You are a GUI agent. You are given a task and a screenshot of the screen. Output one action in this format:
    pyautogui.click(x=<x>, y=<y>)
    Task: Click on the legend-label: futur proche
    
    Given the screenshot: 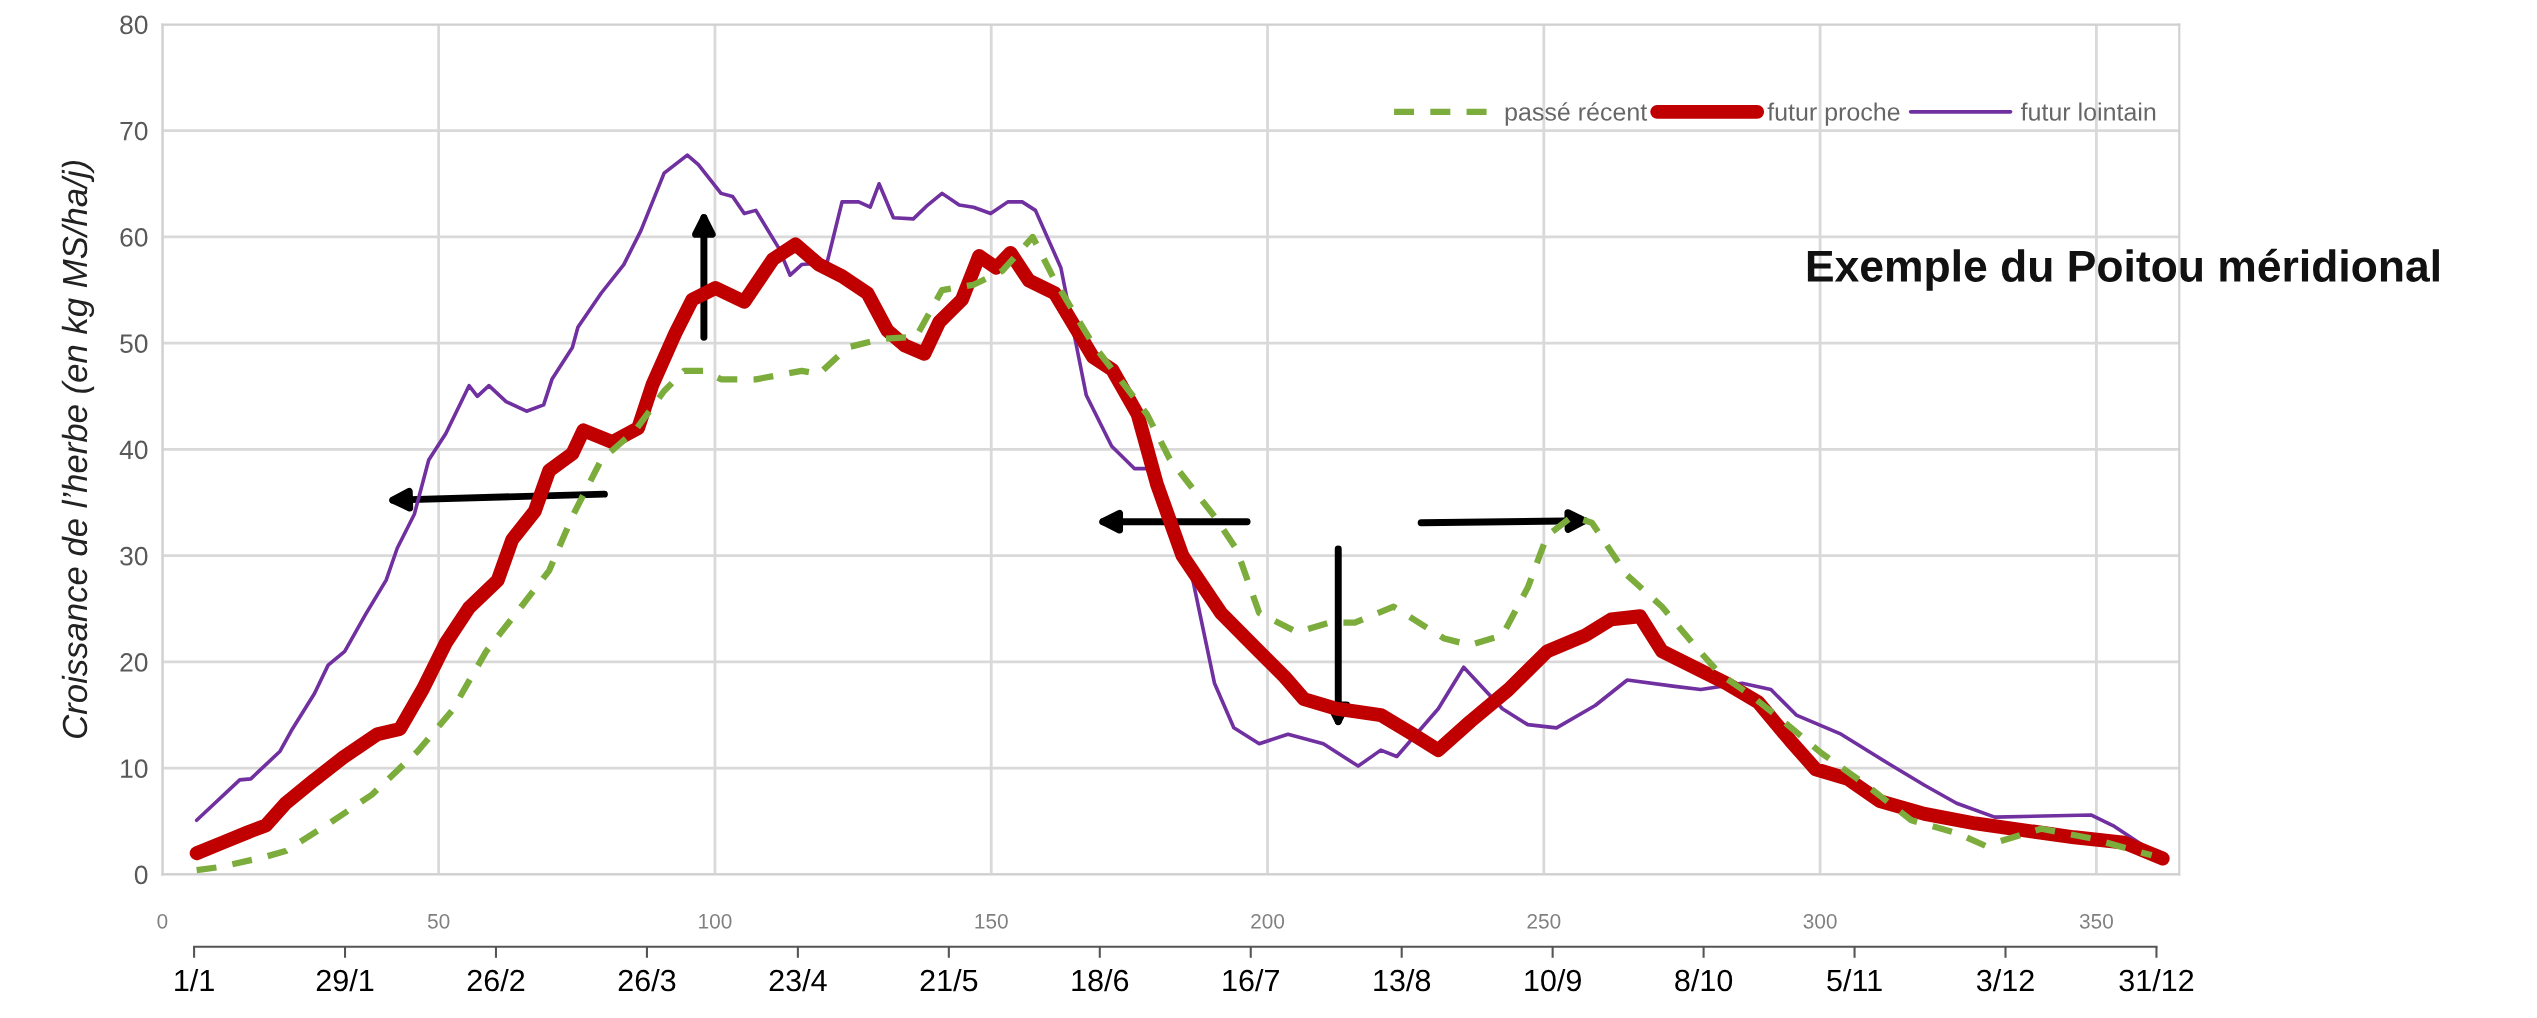 What is the action you would take?
    pyautogui.click(x=1833, y=114)
    